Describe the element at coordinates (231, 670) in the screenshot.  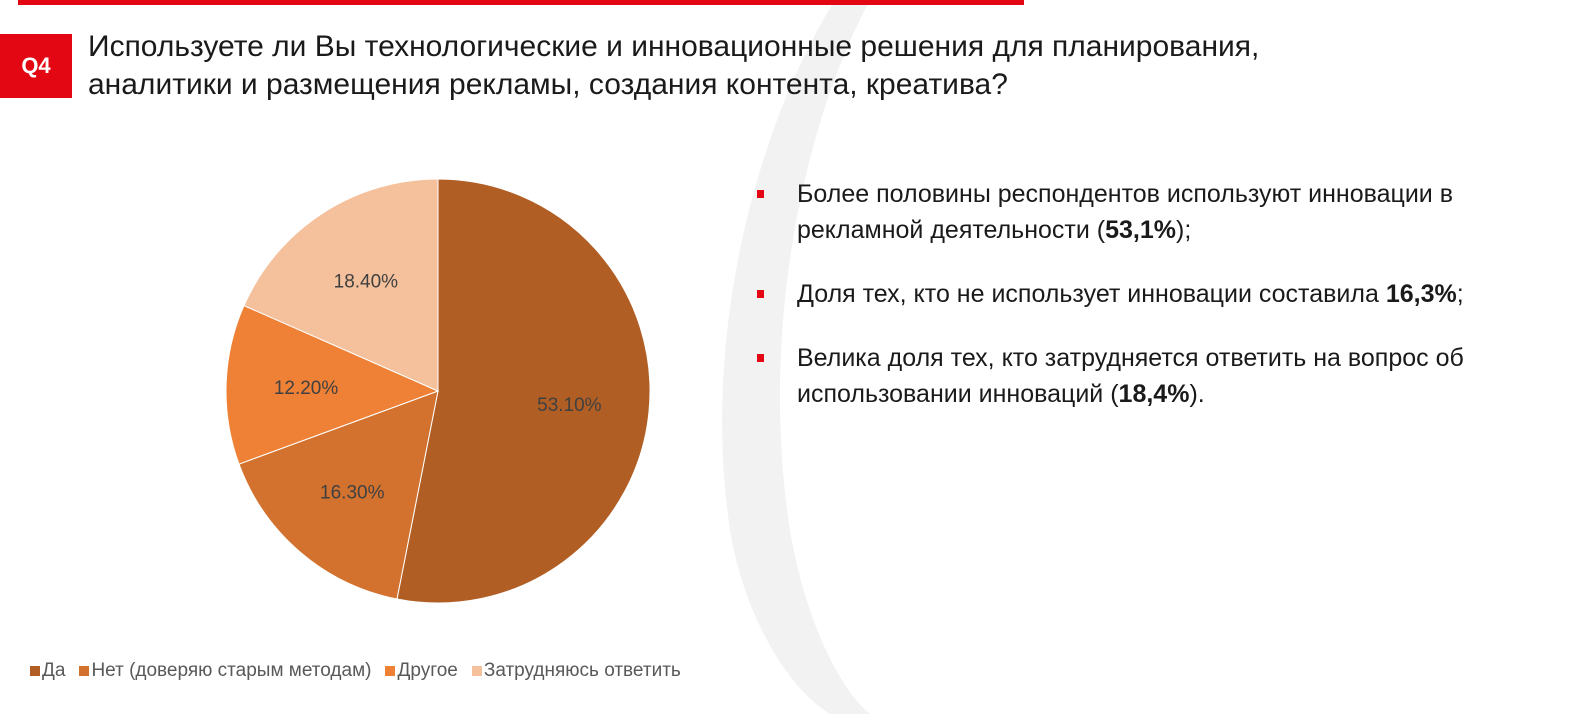
I see `legend-label: Нет (доверяю старым методам)` at that location.